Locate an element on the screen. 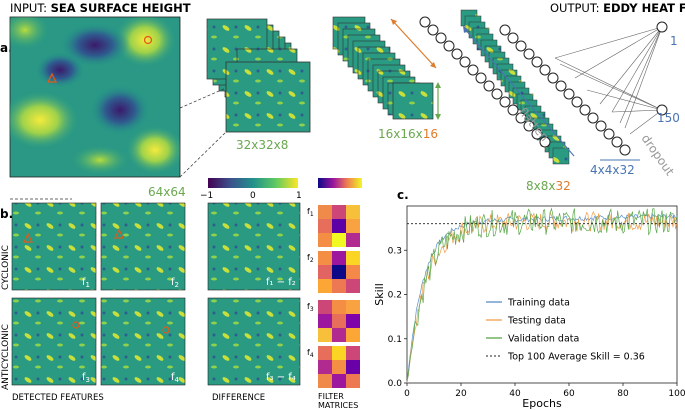 The width and height of the screenshot is (685, 410). output-title-bold: EDDY HEAT FLUX is located at coordinates (644, 8).